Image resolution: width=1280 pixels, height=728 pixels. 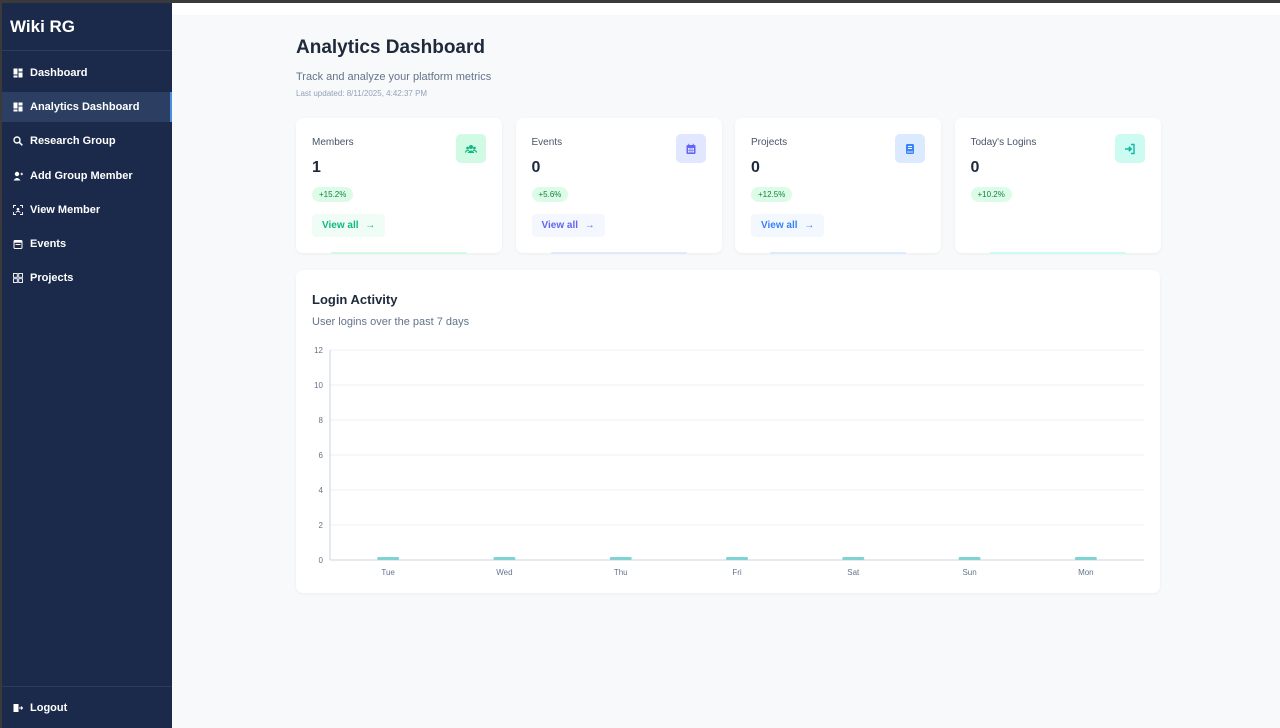 What do you see at coordinates (1057, 186) in the screenshot?
I see `stat-card-today-s-logins: Today's Logins 0 +10.2%` at bounding box center [1057, 186].